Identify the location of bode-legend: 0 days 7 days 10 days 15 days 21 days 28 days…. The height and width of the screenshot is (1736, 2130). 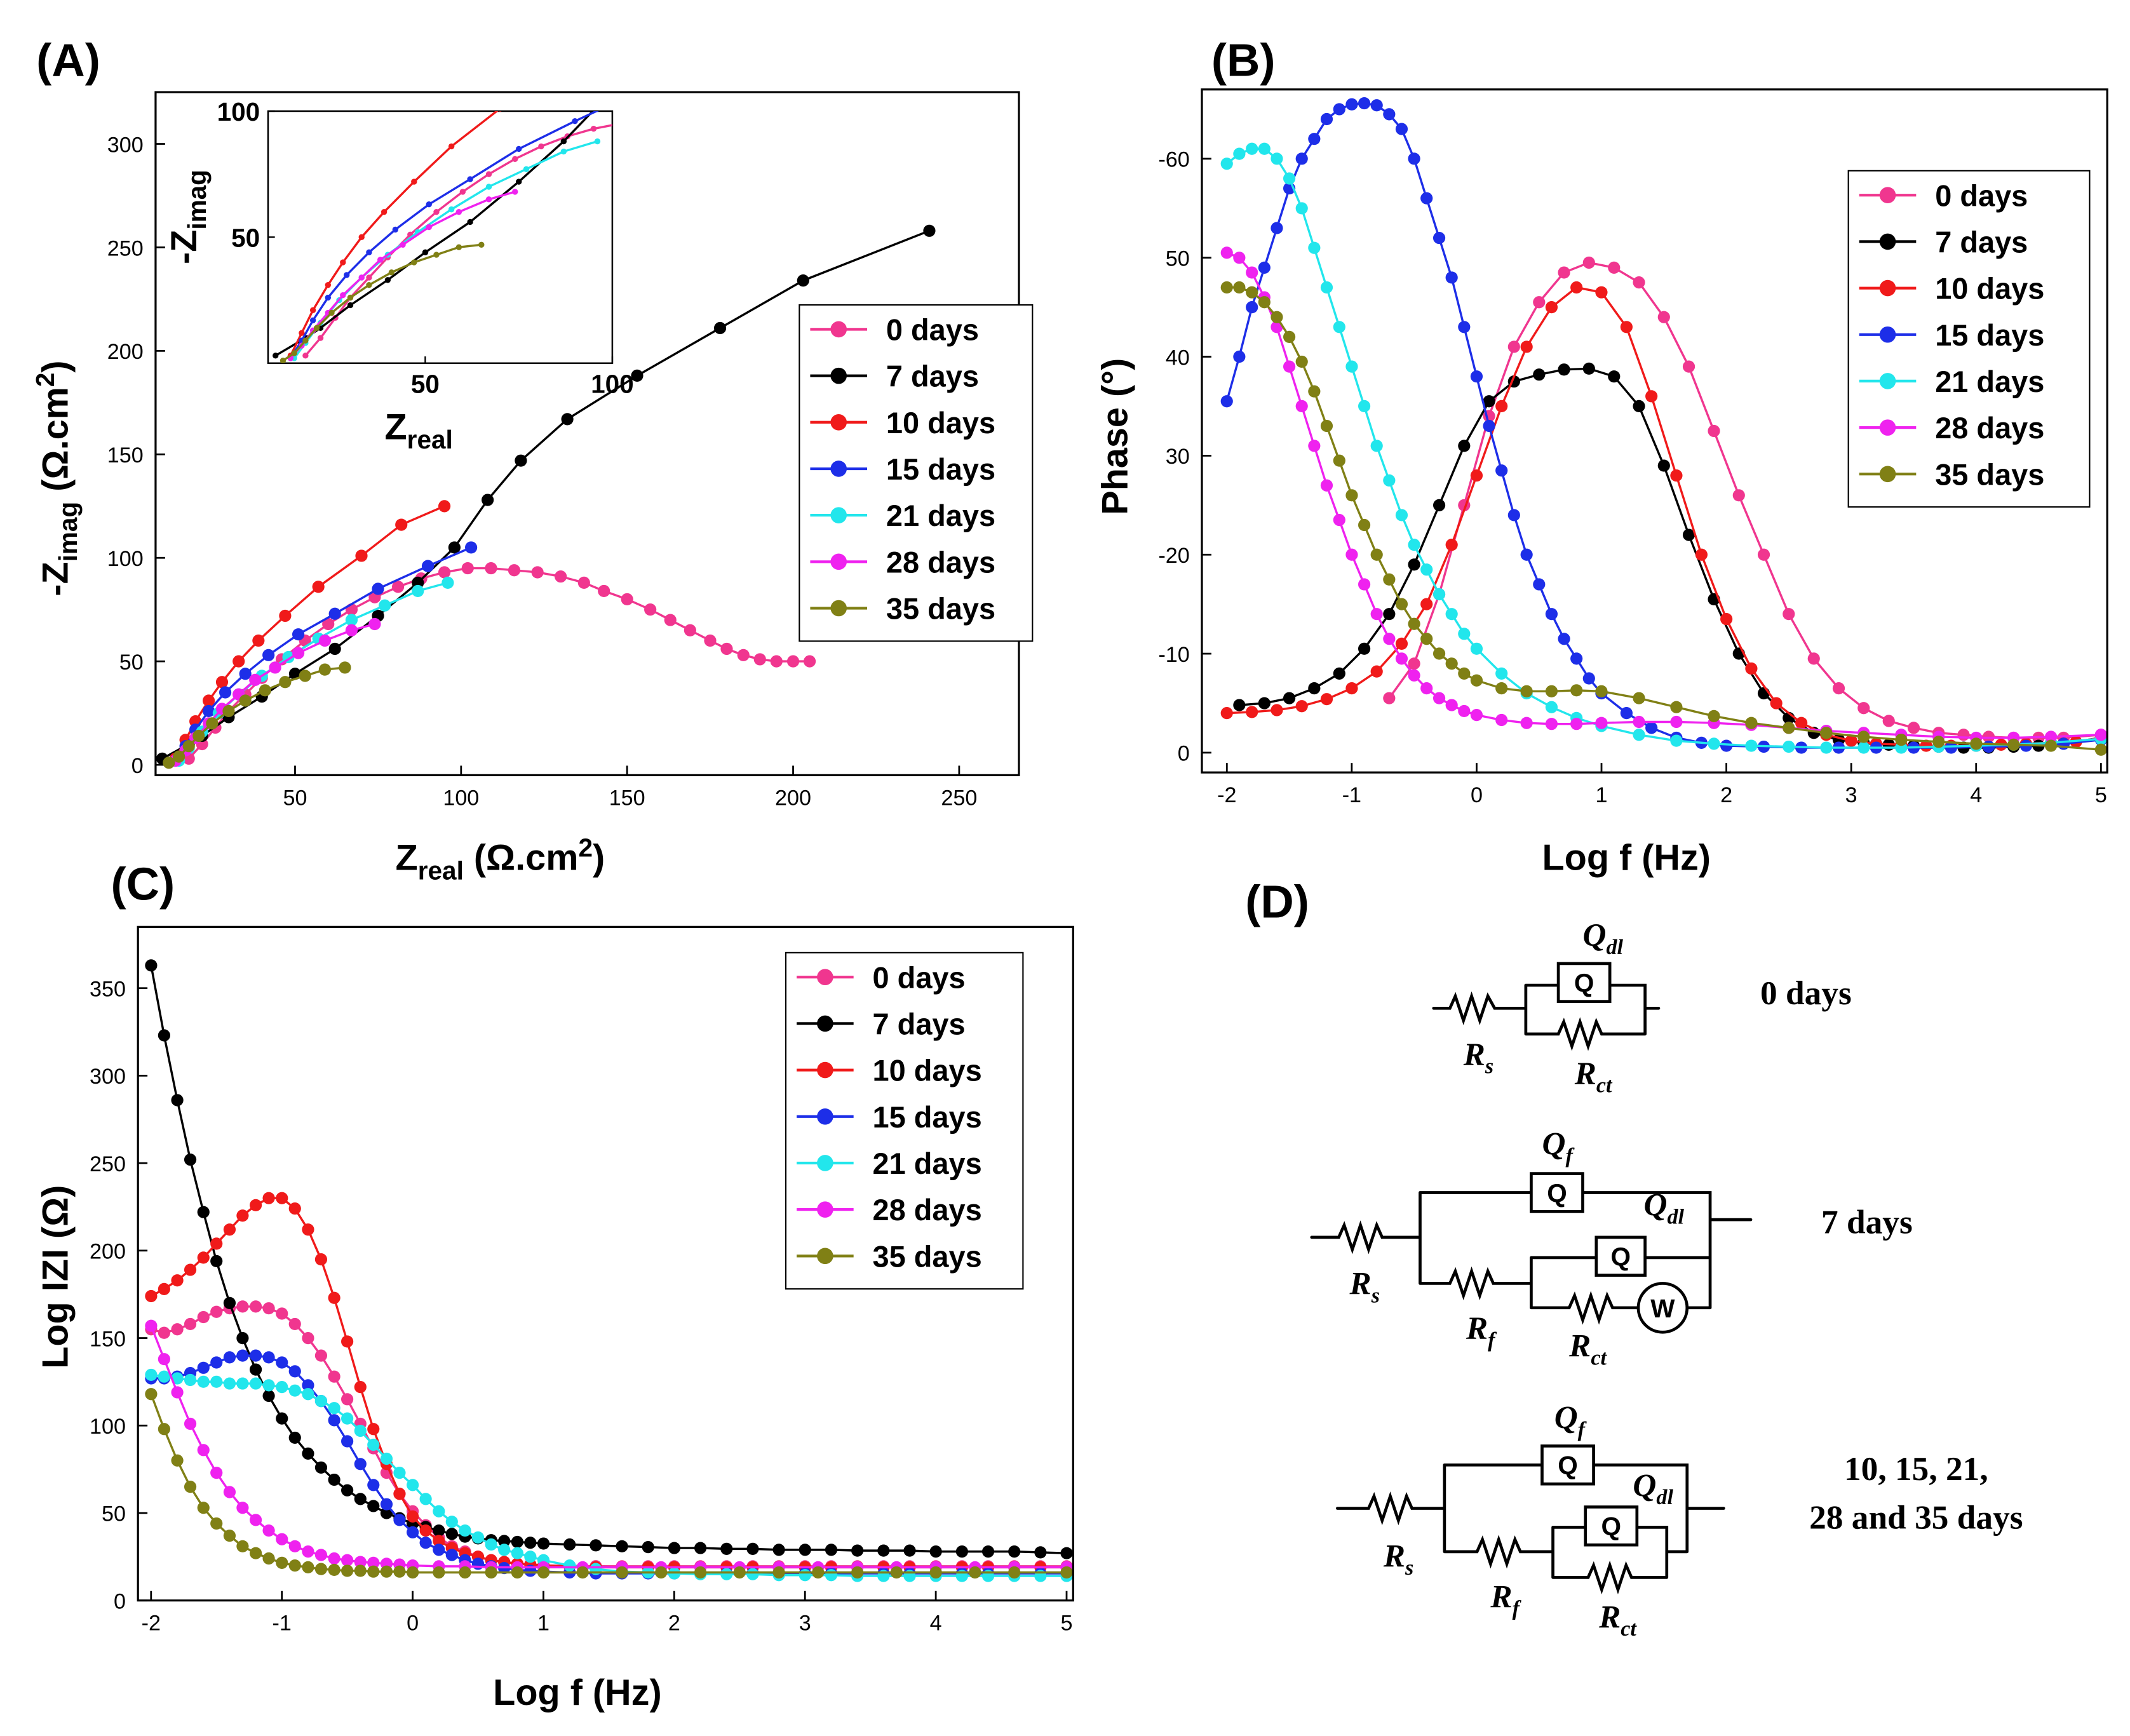
(904, 1121).